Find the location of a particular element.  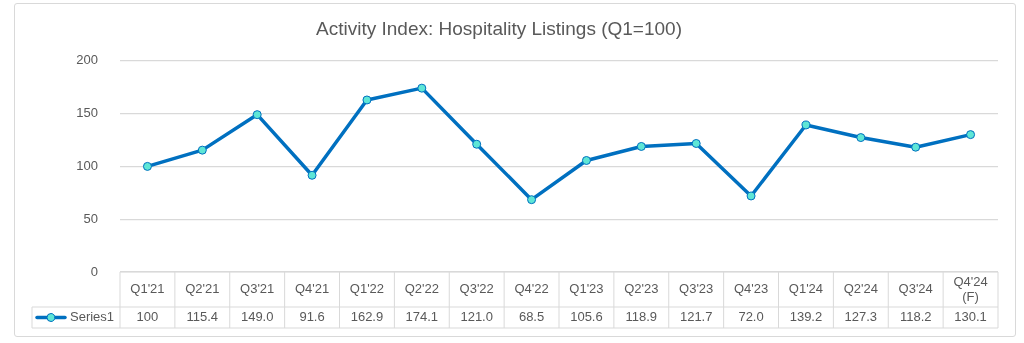

x-tick-label: Q1'23 is located at coordinates (586, 289).